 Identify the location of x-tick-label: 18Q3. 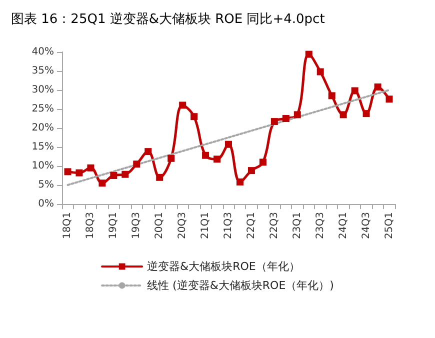
(90, 225).